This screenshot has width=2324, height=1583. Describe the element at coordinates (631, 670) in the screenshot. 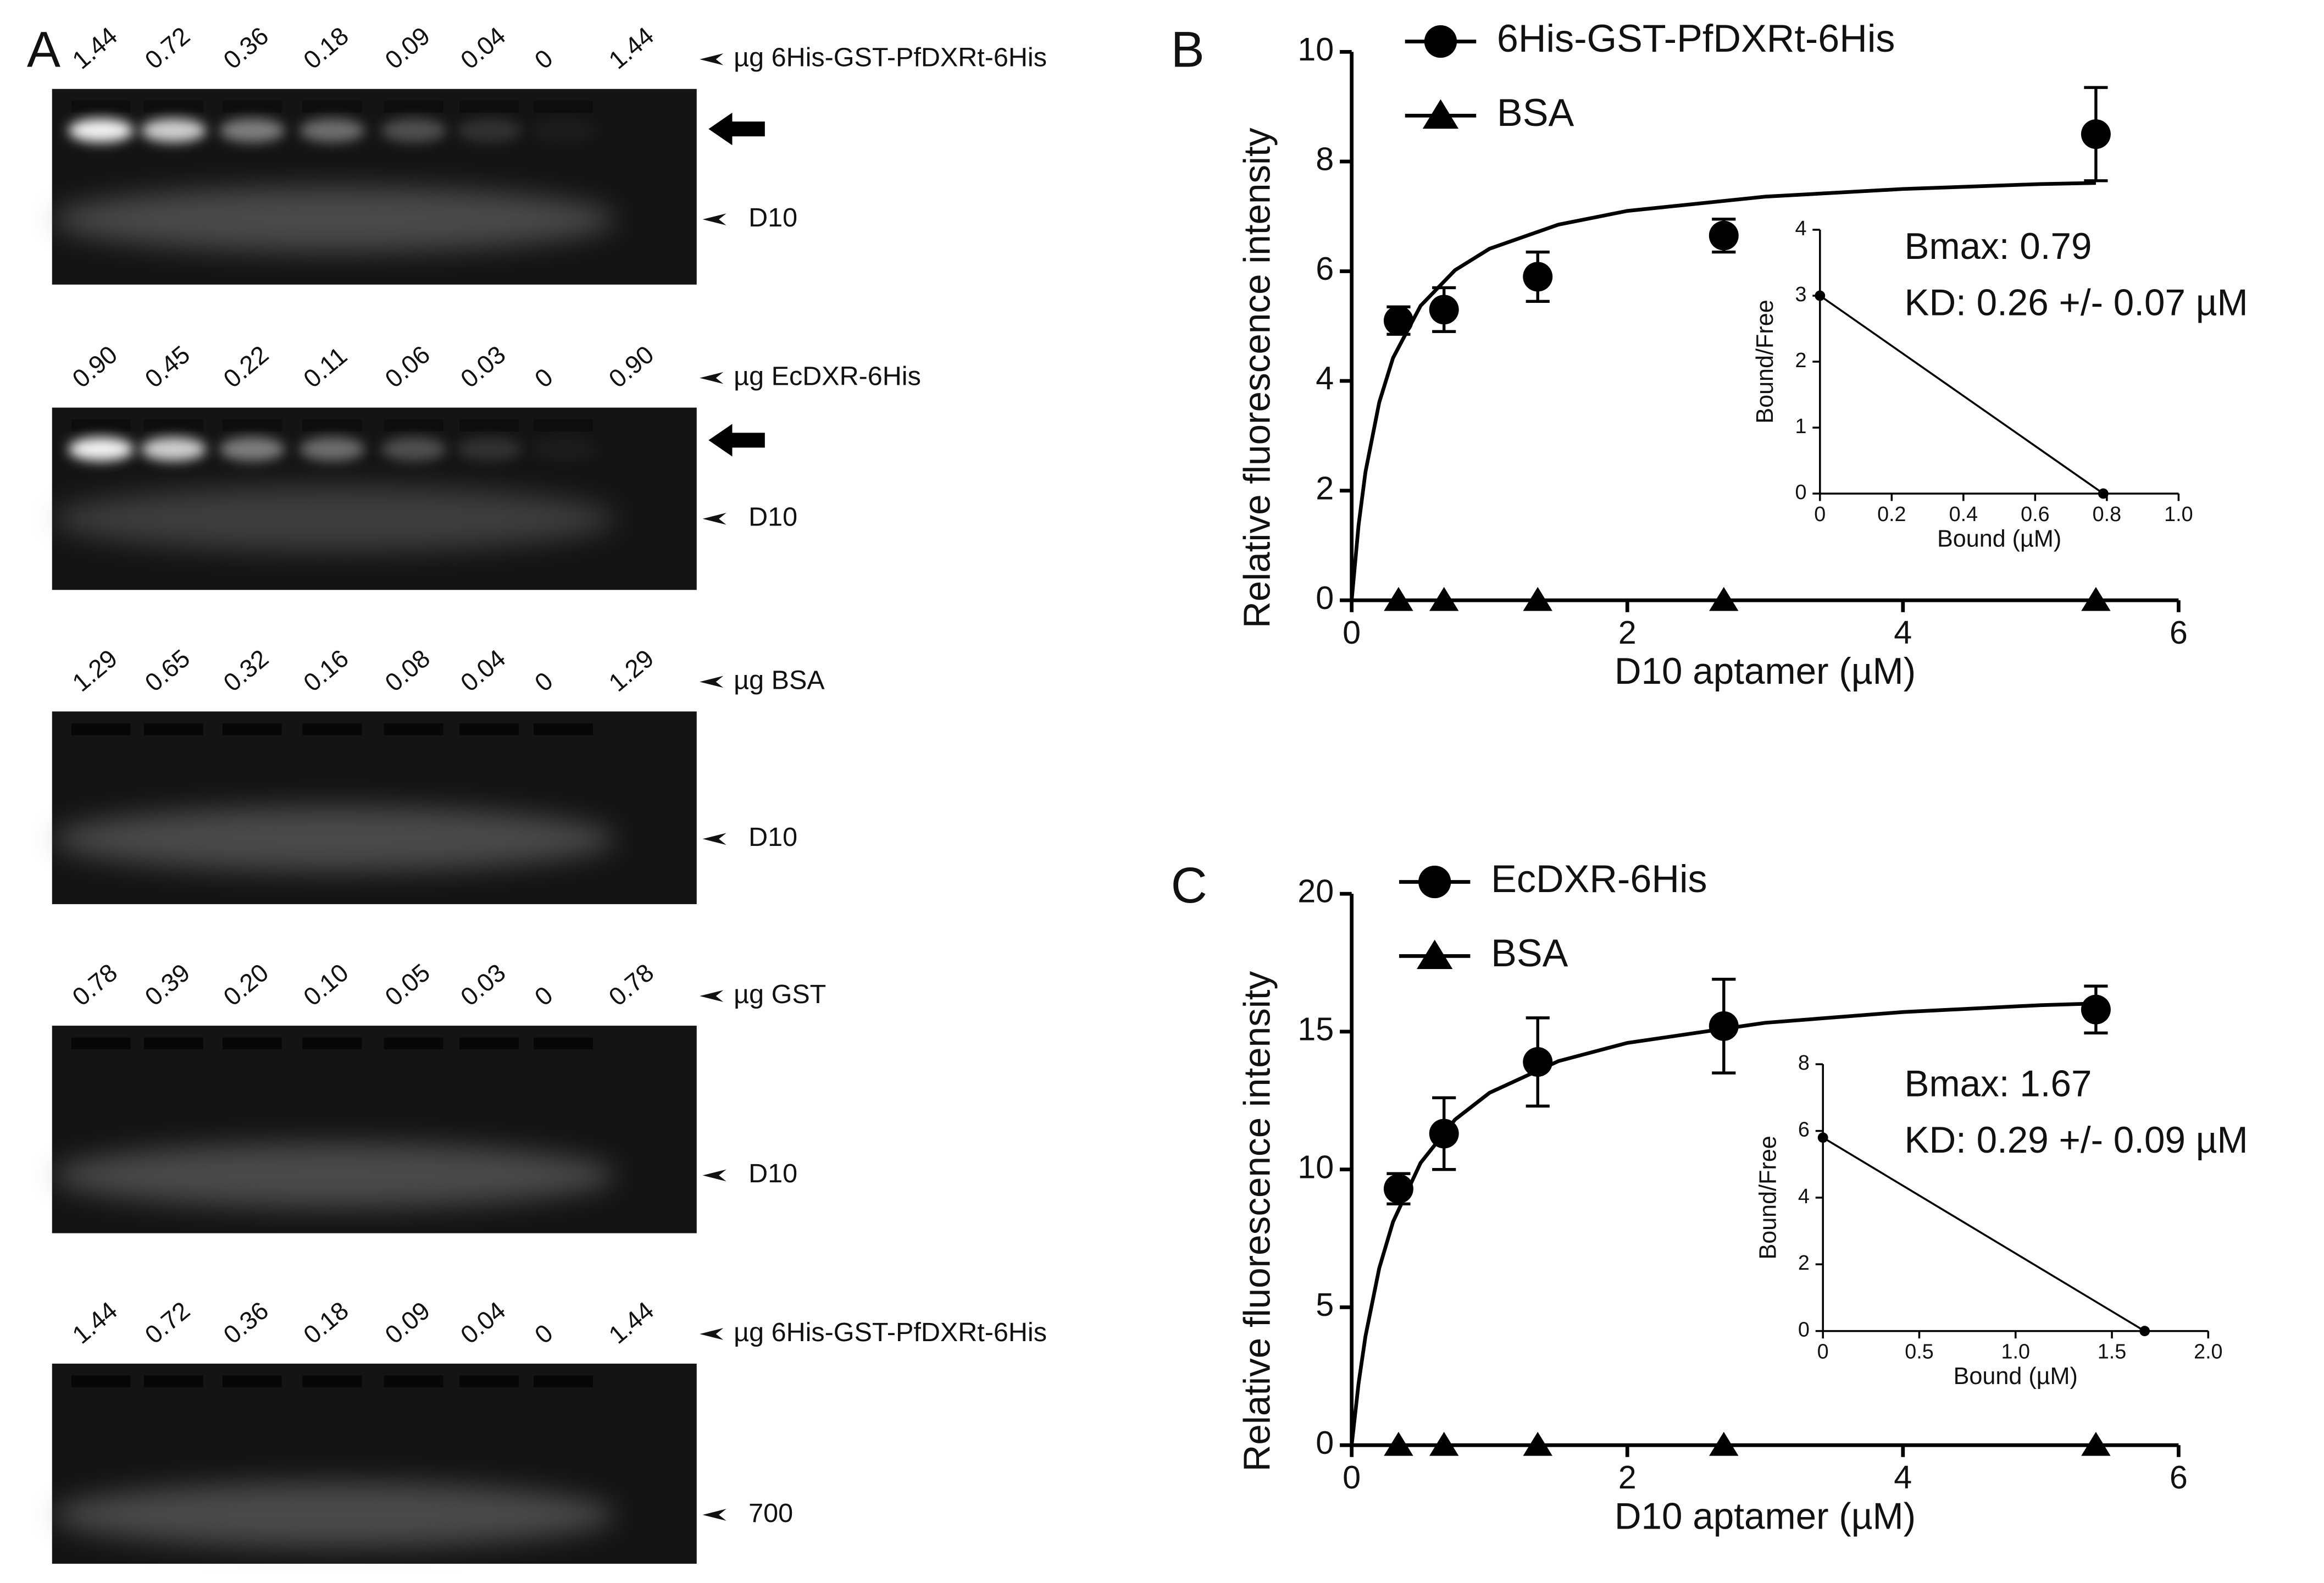

I see `lane-label: 1.29` at that location.